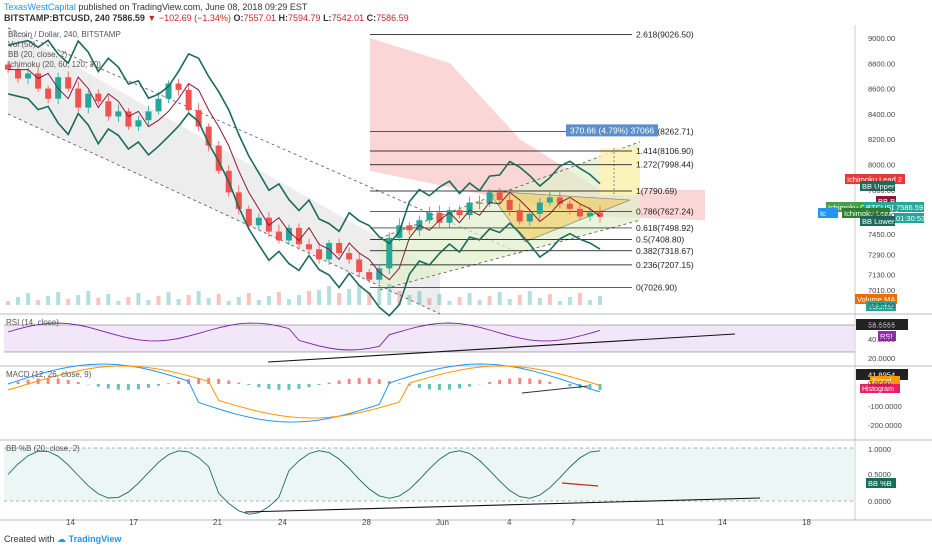  Describe the element at coordinates (879, 501) in the screenshot. I see `bbpct-axis-label: 0.0000` at that location.